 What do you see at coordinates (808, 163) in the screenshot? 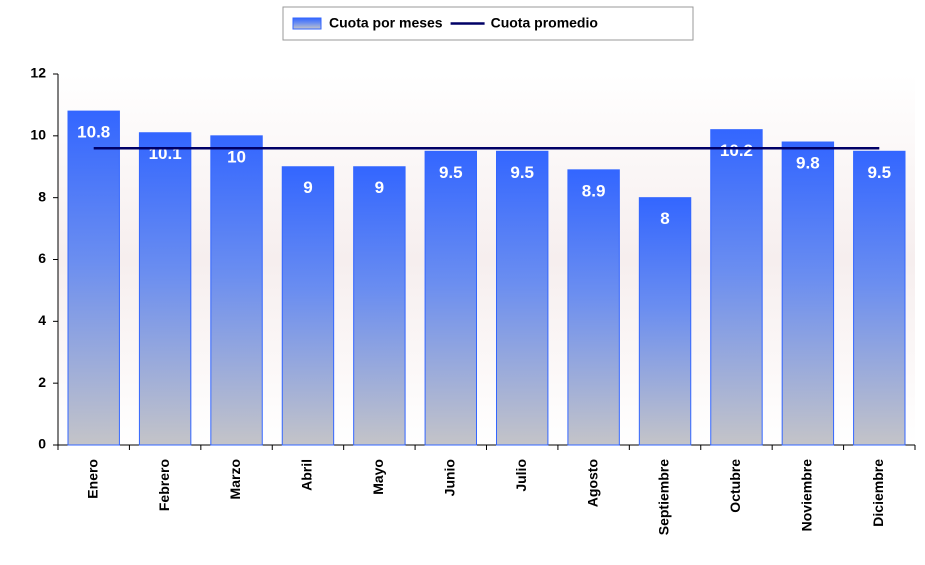
I see `value-label: 9.8` at bounding box center [808, 163].